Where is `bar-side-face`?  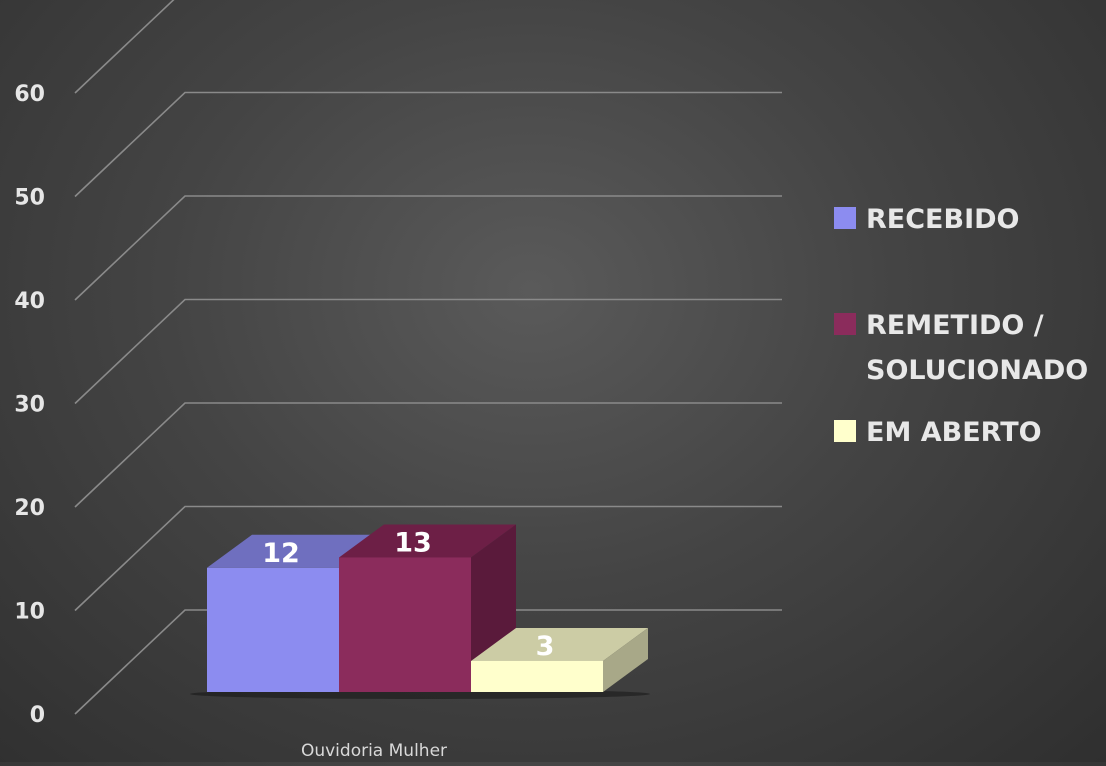
bar-side-face is located at coordinates (625, 659).